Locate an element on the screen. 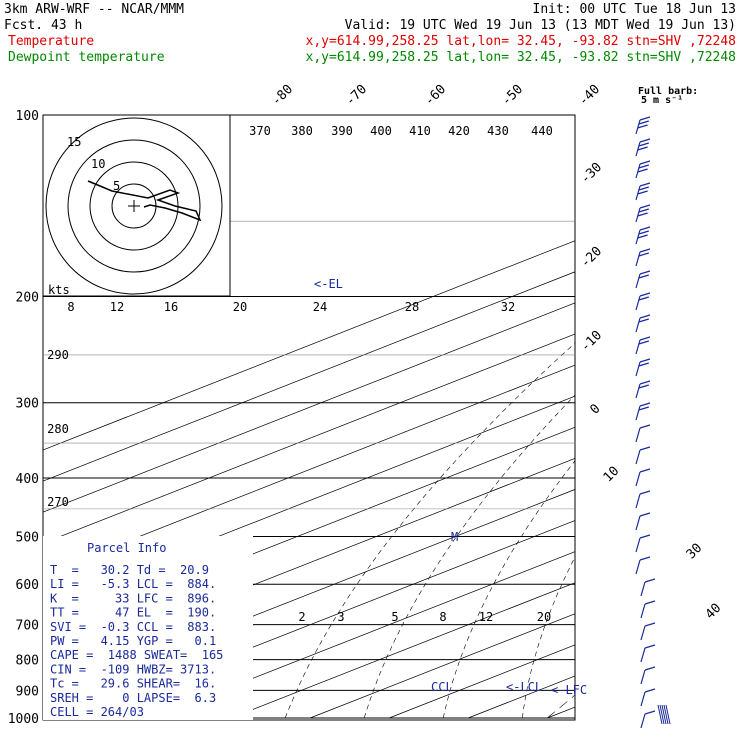  hodograph-trace is located at coordinates (144, 201).